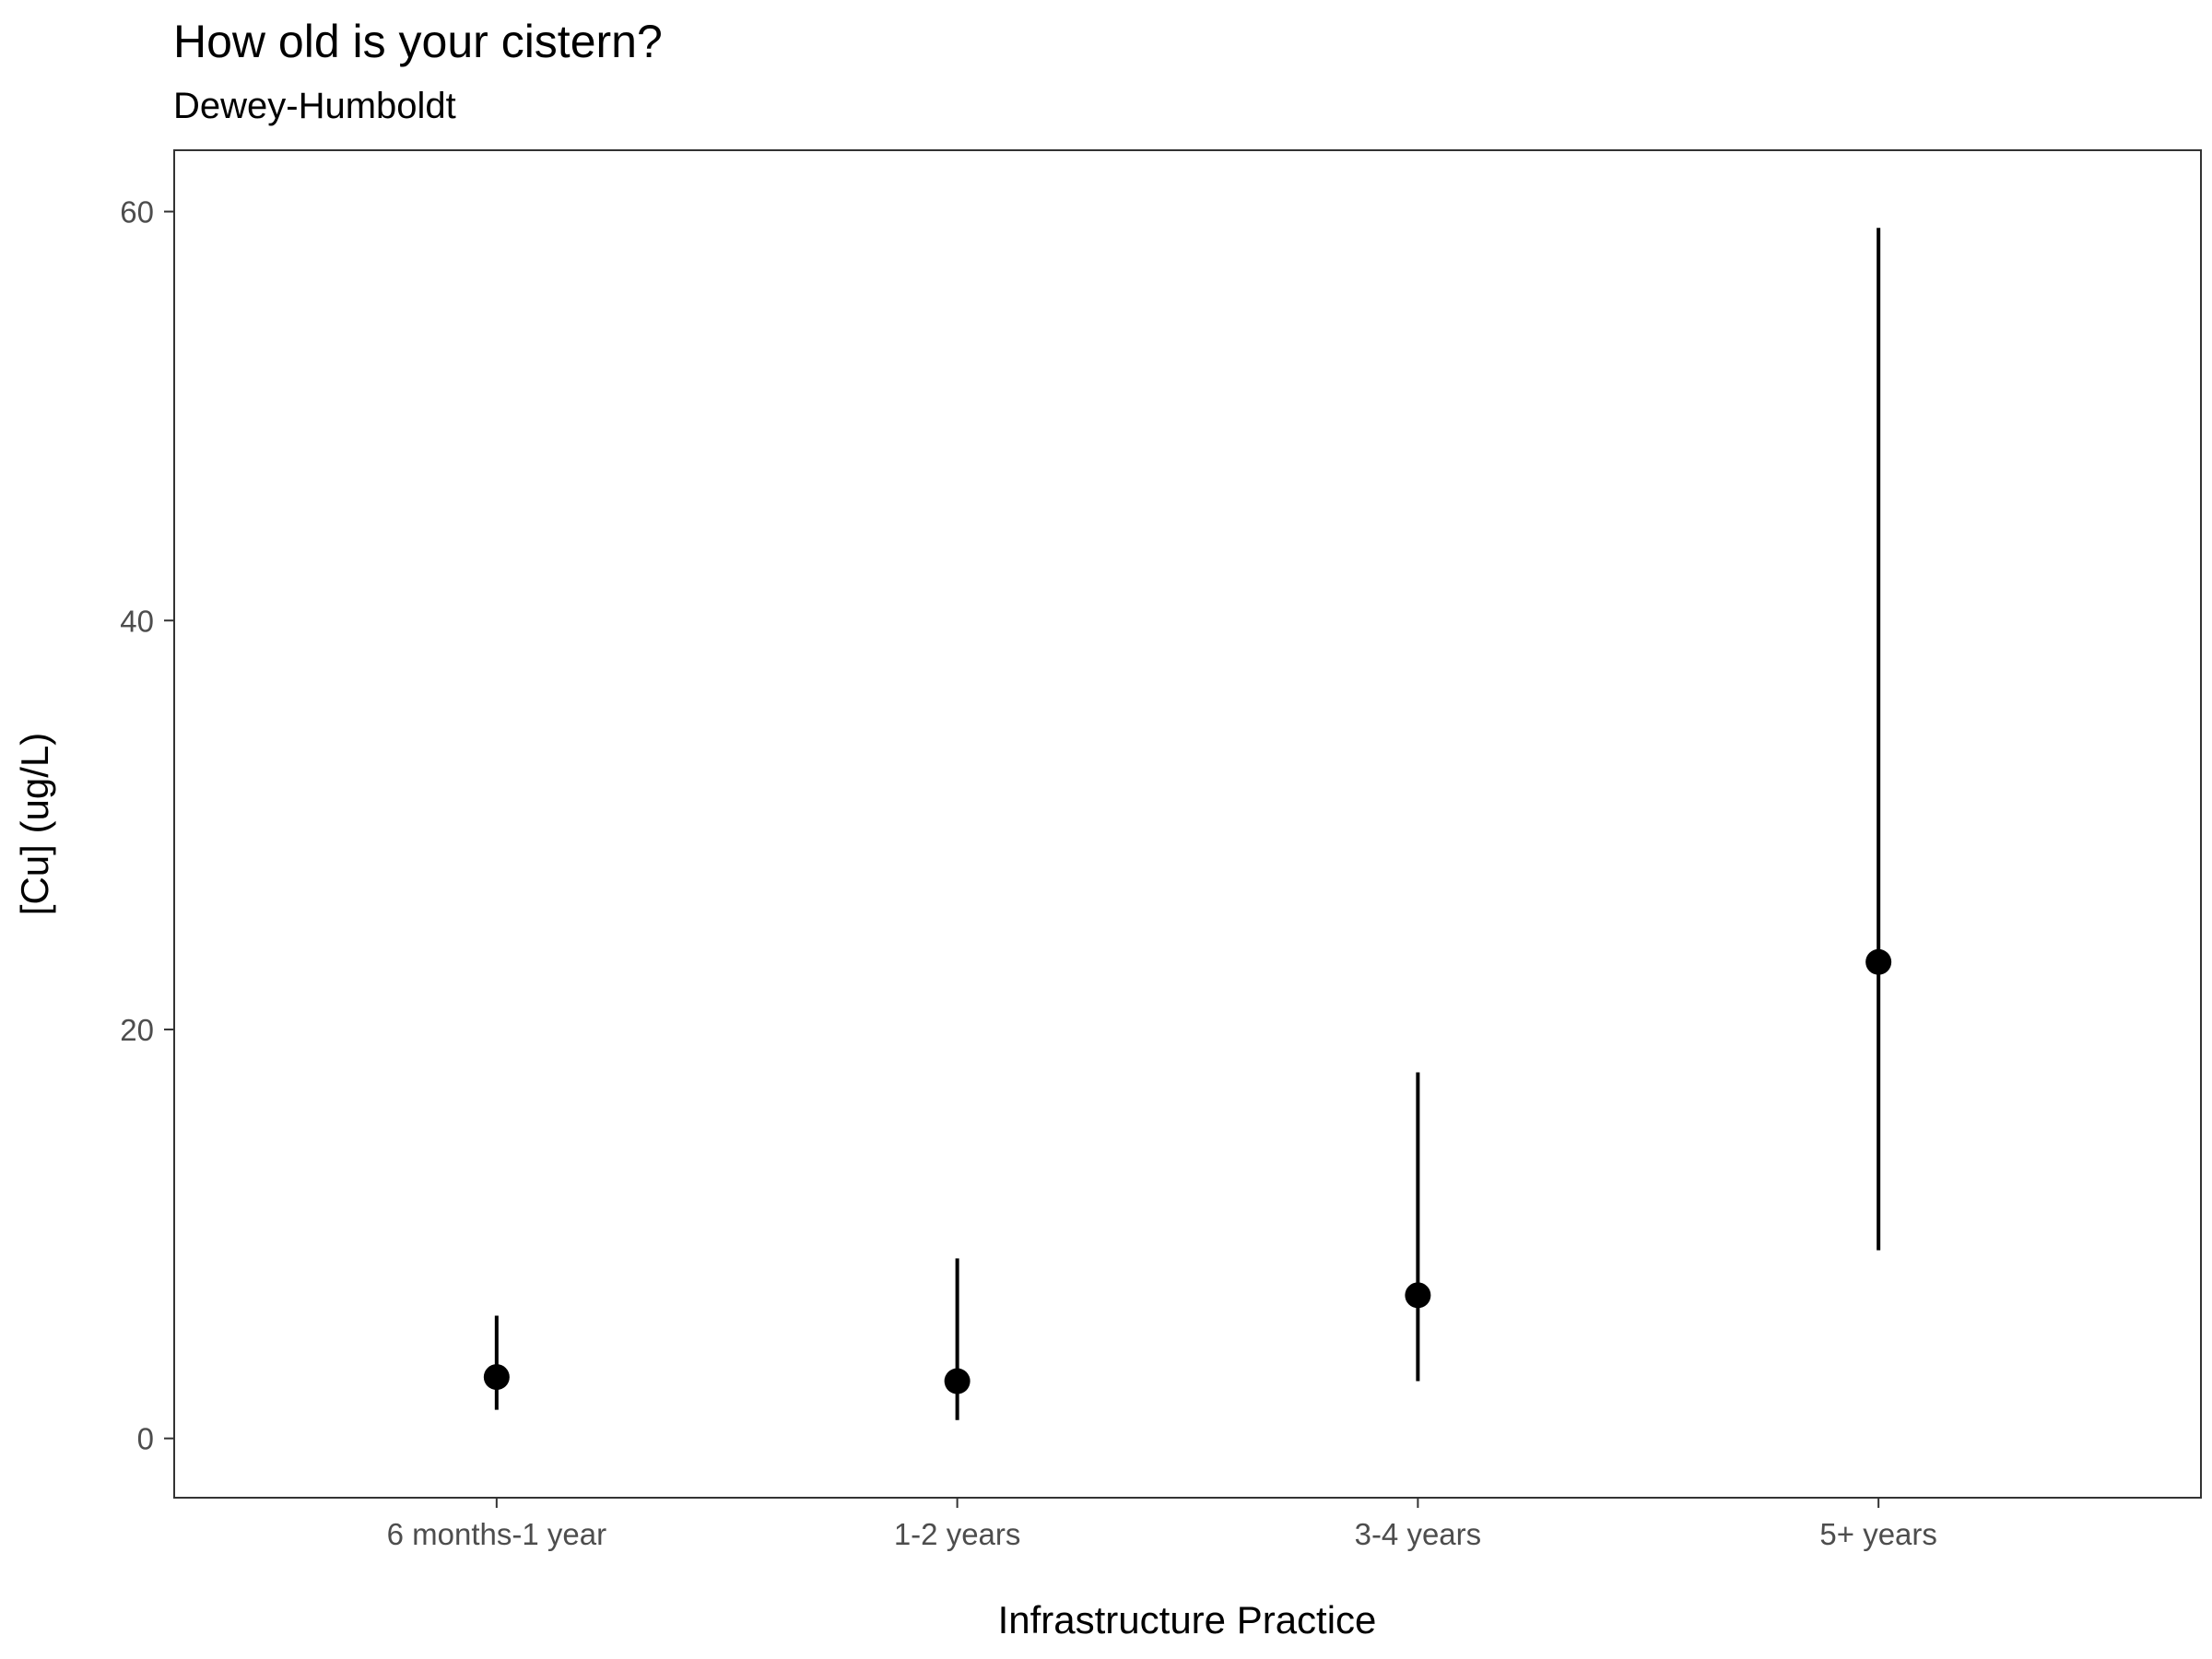 Image resolution: width=2212 pixels, height=1659 pixels. Describe the element at coordinates (957, 1534) in the screenshot. I see `x-tick-label: 1-2 years` at that location.